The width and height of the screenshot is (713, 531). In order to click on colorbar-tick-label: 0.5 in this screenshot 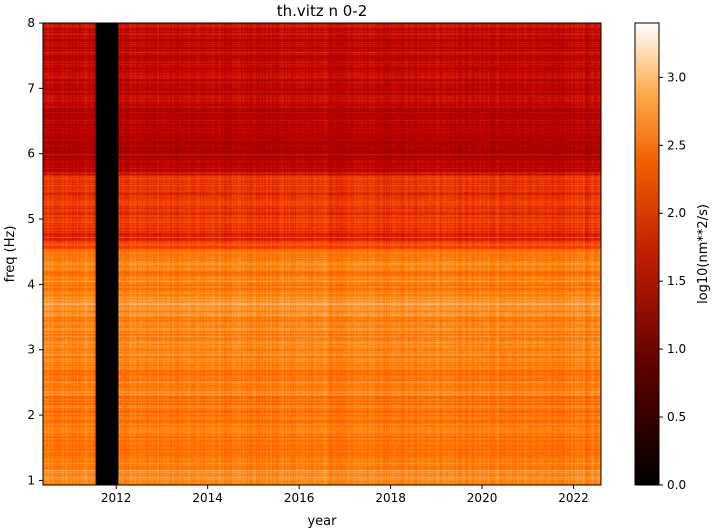, I will do `click(676, 417)`.